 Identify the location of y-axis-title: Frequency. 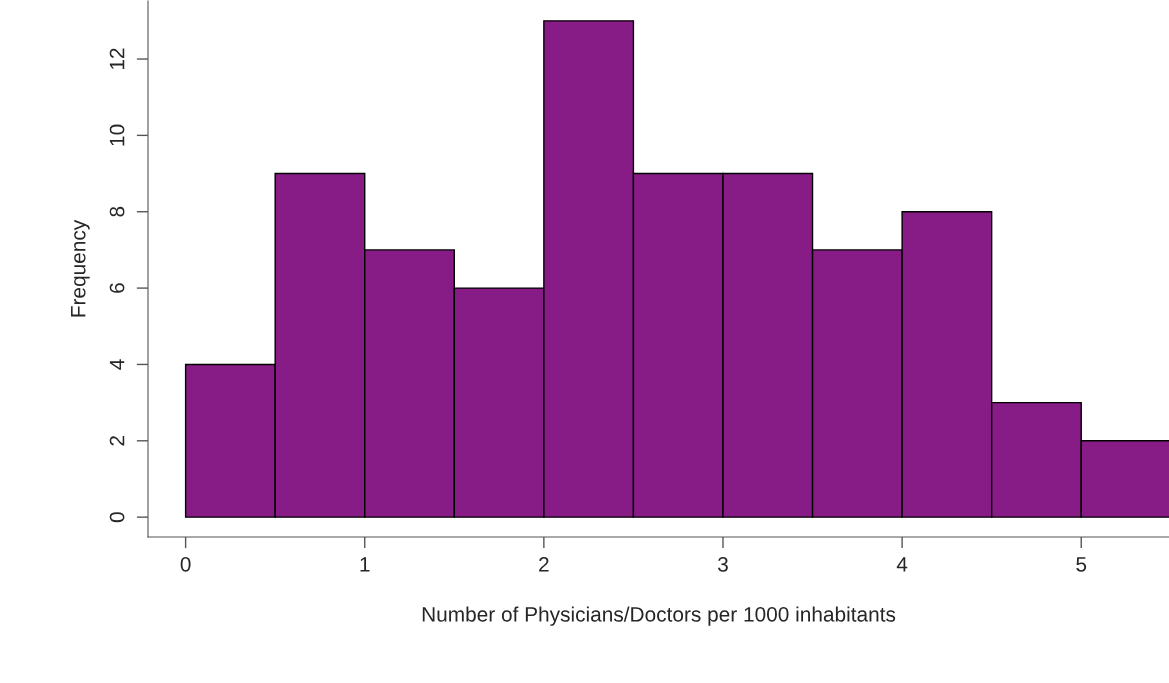
(80, 268).